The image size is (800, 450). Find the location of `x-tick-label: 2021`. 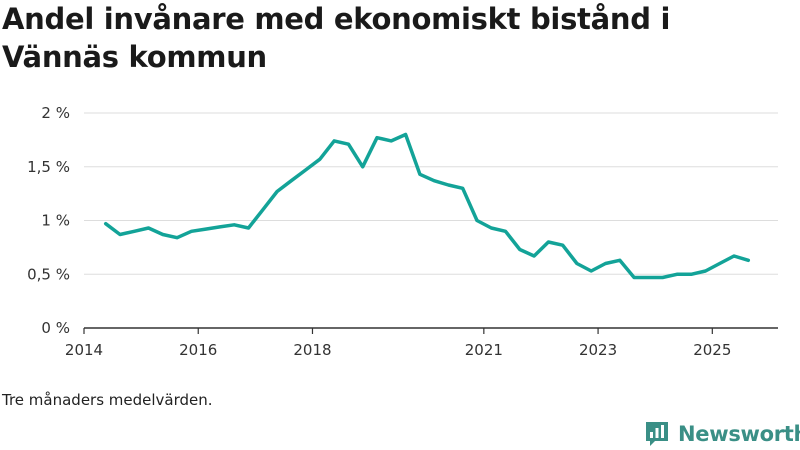

x-tick-label: 2021 is located at coordinates (484, 350).